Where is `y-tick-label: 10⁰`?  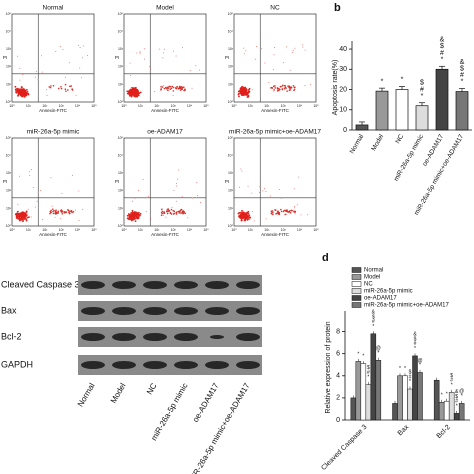
y-tick-label: 10⁰ is located at coordinates (9, 102).